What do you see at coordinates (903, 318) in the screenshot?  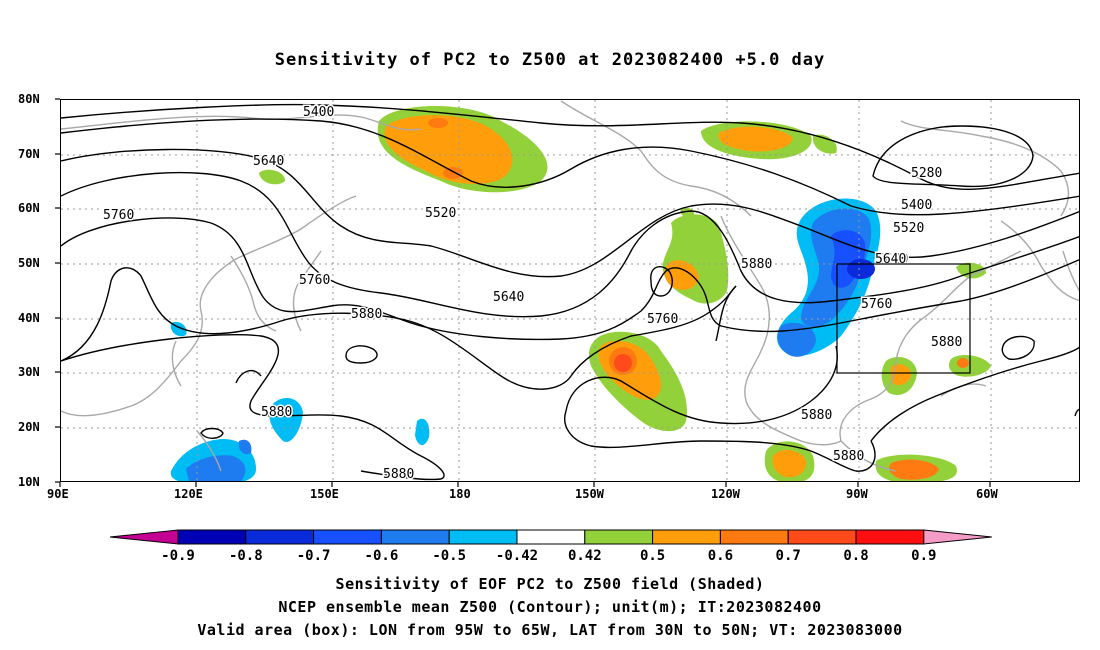 I see `valid-area-box` at bounding box center [903, 318].